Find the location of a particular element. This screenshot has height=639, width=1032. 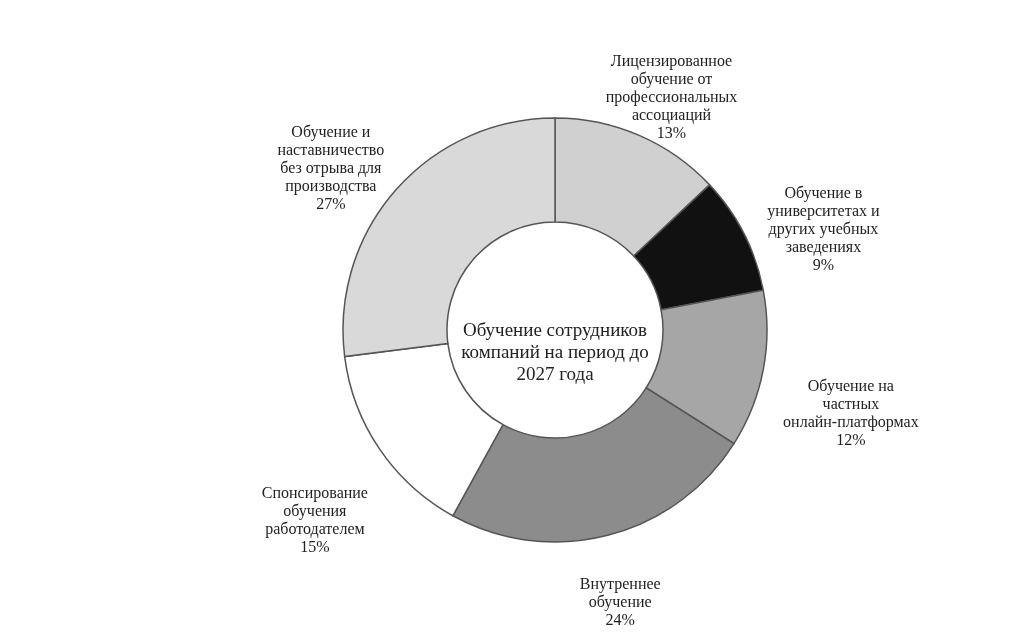

data-label: 12% is located at coordinates (851, 440).